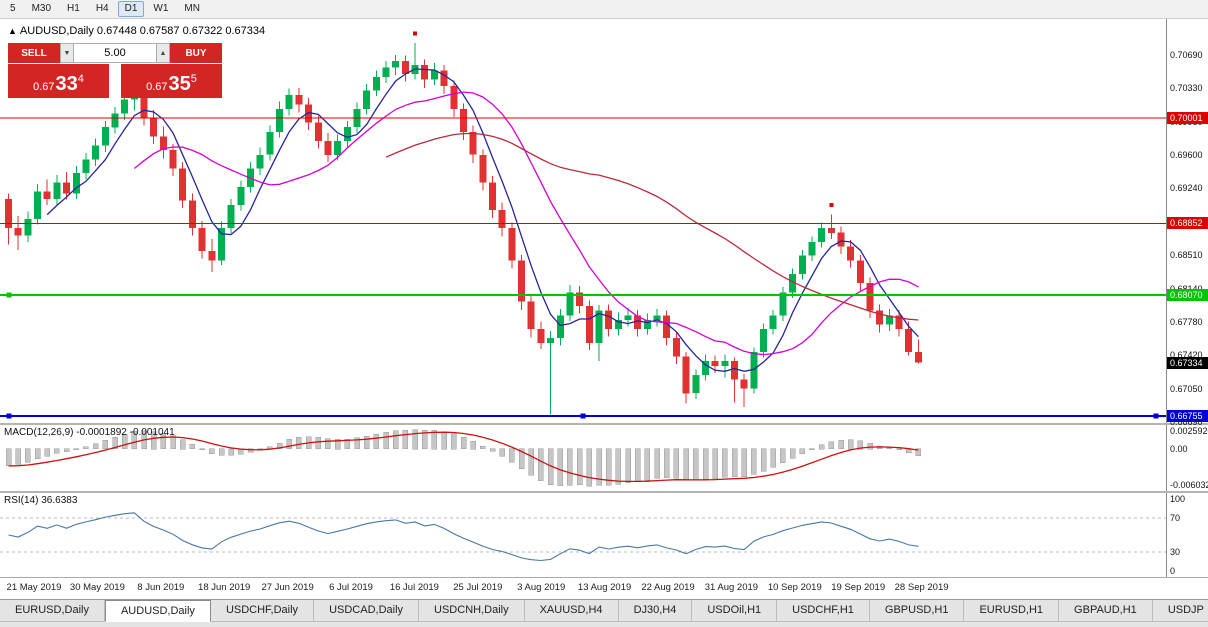  Describe the element at coordinates (131, 9) in the screenshot. I see `timeframe-button-D1: D1` at that location.